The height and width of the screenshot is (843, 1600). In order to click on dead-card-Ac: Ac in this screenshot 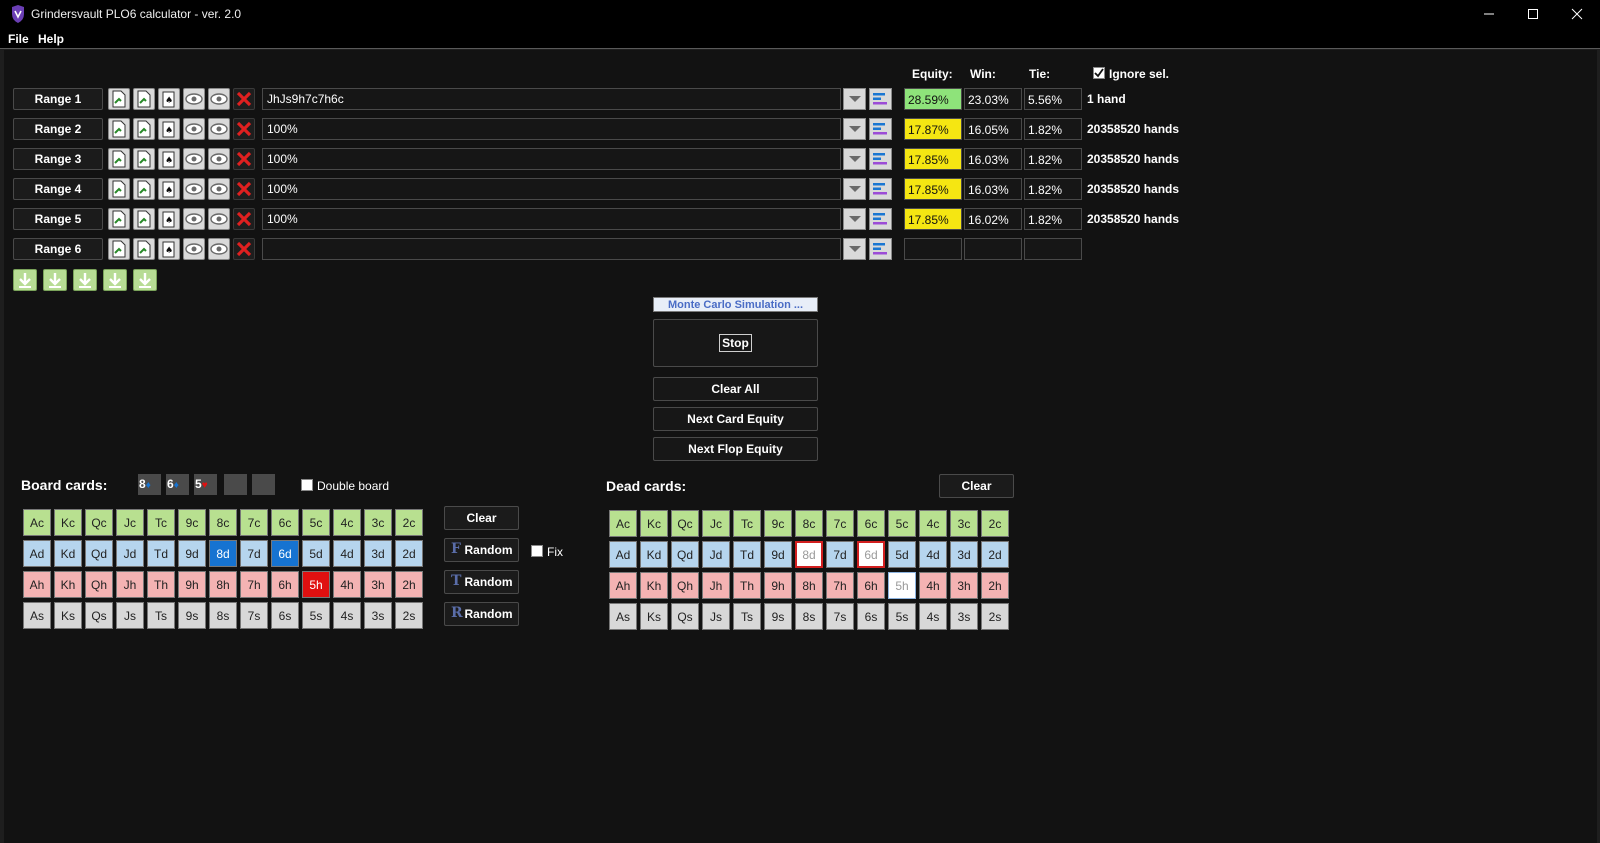, I will do `click(623, 523)`.